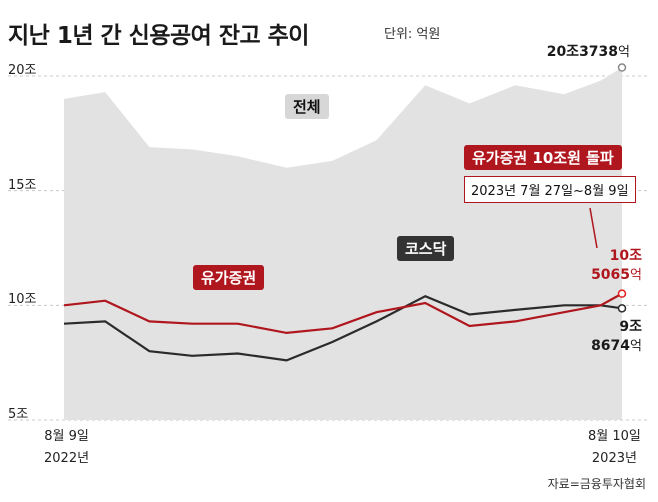 The height and width of the screenshot is (502, 658). I want to click on kosdaq-end-marker, so click(622, 308).